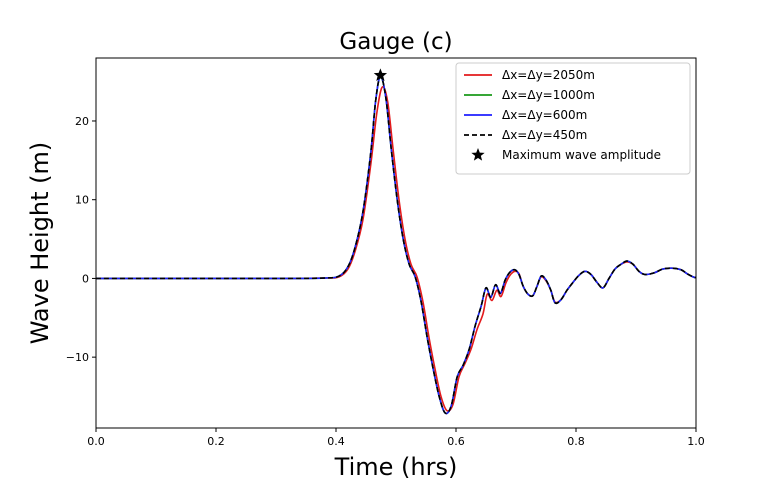 The width and height of the screenshot is (772, 483). I want to click on x-axis-title: Time (hrs), so click(396, 467).